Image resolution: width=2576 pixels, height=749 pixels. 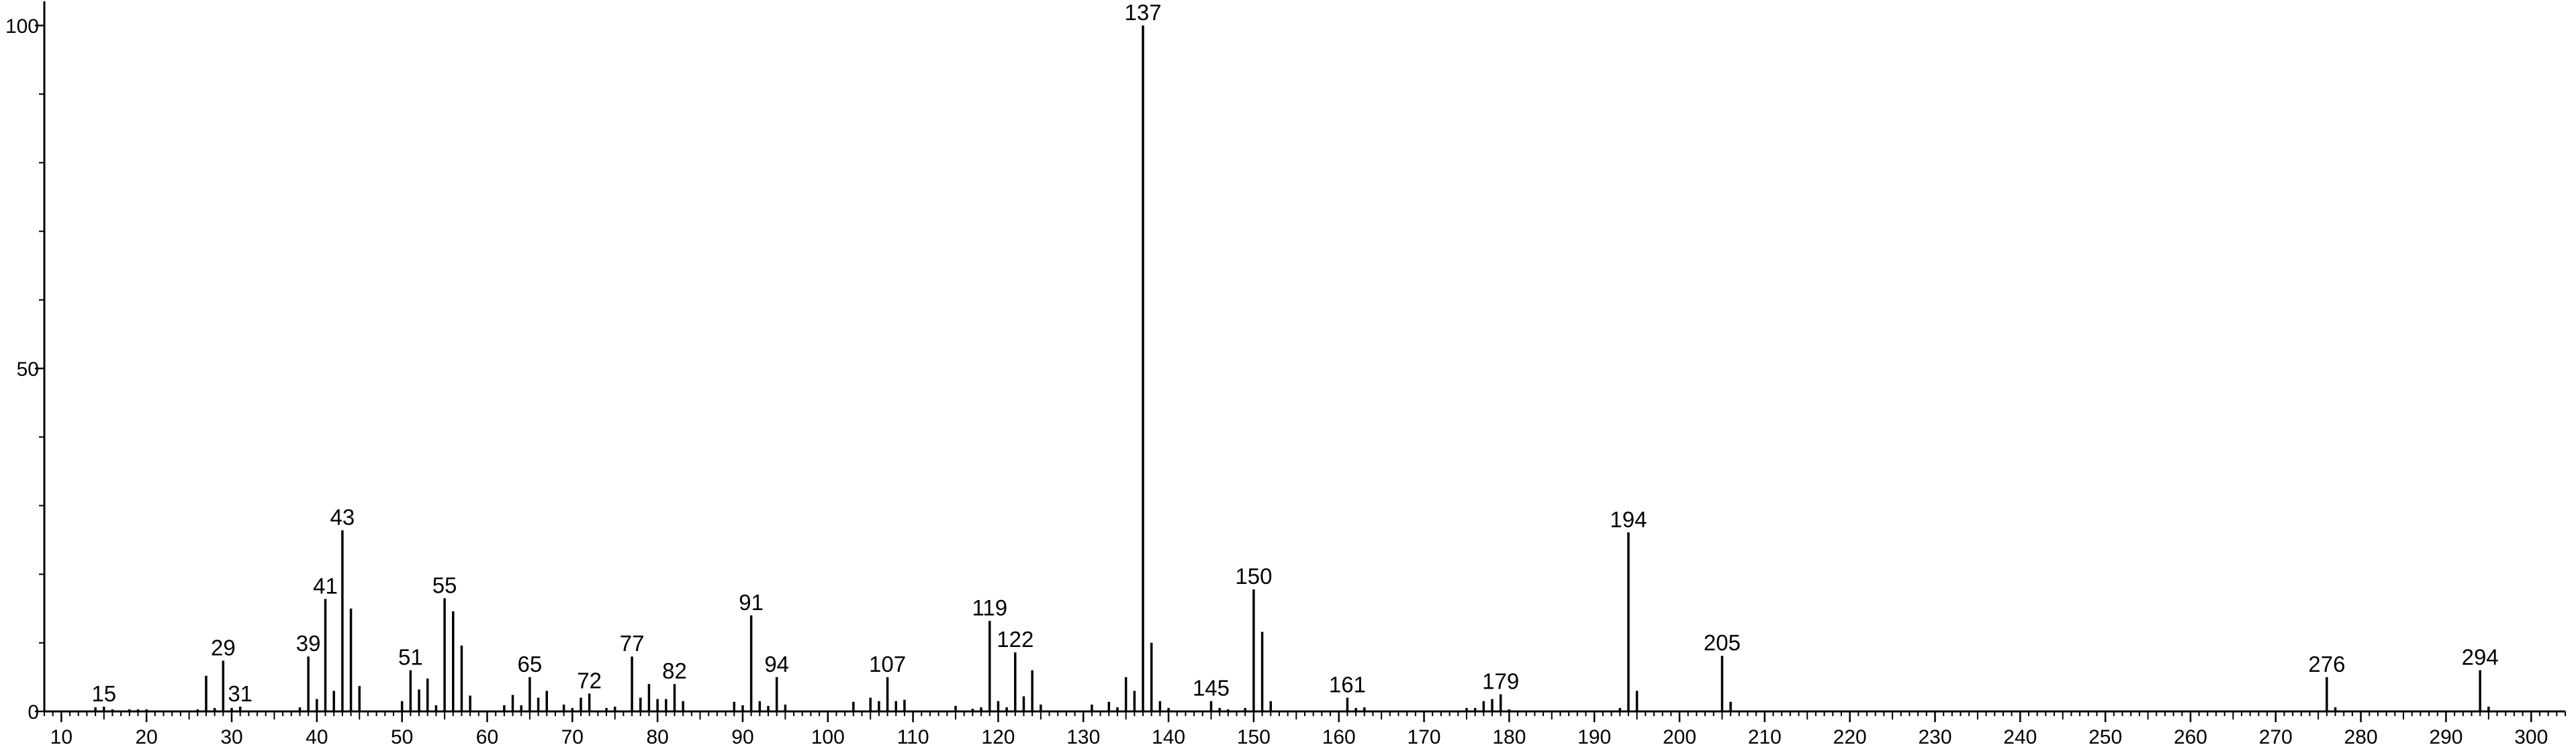 What do you see at coordinates (103, 694) in the screenshot?
I see `peak-label: 15` at bounding box center [103, 694].